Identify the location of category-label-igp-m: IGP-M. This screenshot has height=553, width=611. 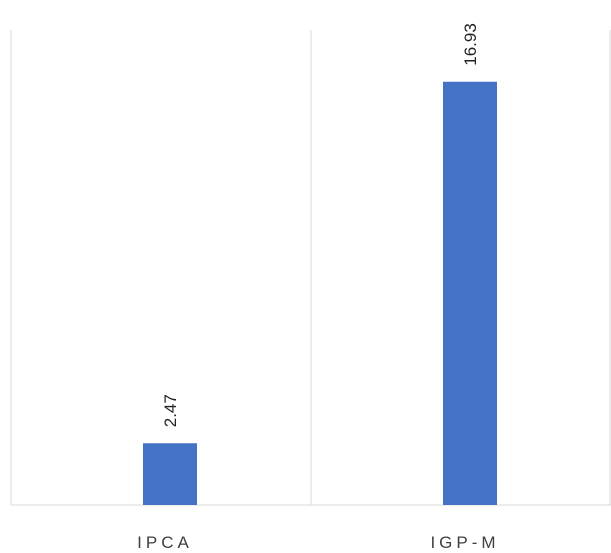
(464, 542).